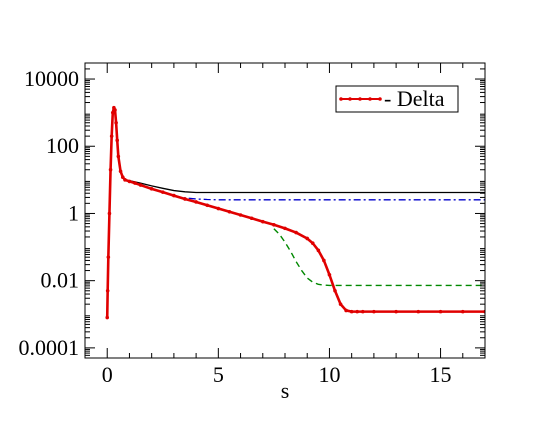 The height and width of the screenshot is (421, 545). What do you see at coordinates (107, 374) in the screenshot?
I see `x-tick-label: 0` at bounding box center [107, 374].